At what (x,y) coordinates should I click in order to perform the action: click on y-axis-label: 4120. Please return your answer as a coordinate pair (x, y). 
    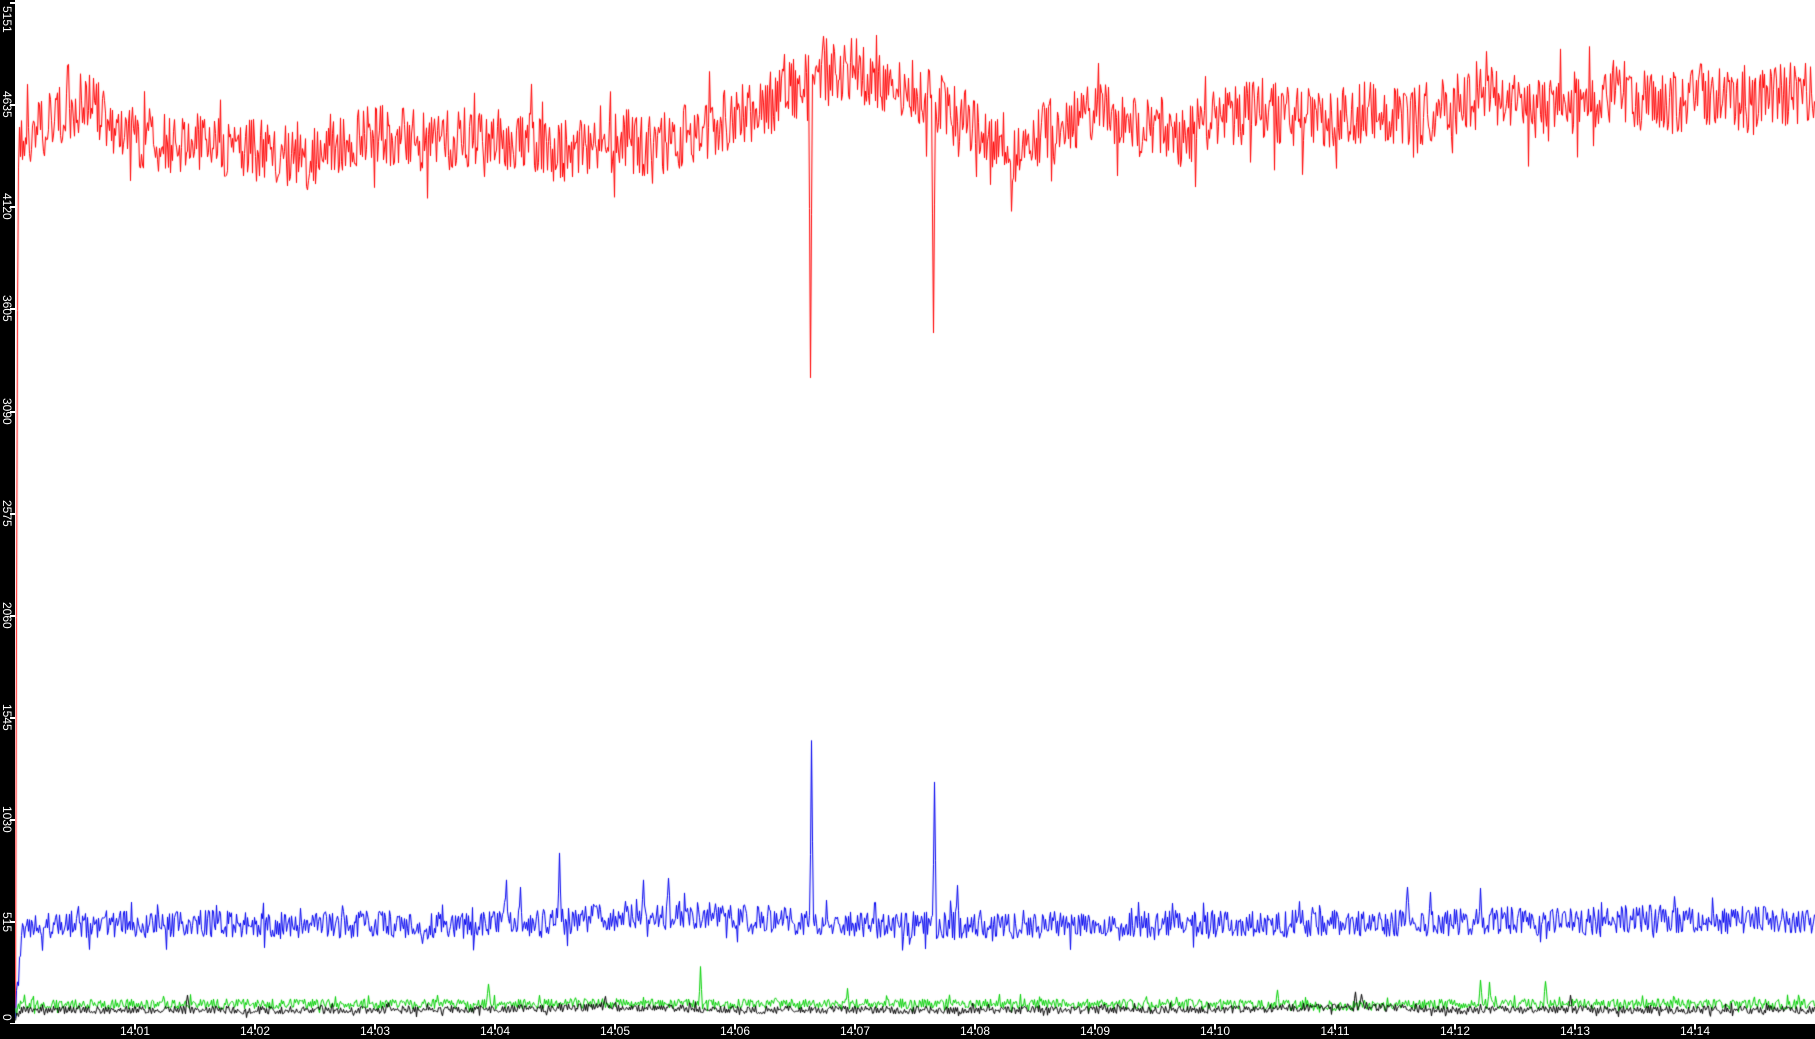
    Looking at the image, I should click on (7, 207).